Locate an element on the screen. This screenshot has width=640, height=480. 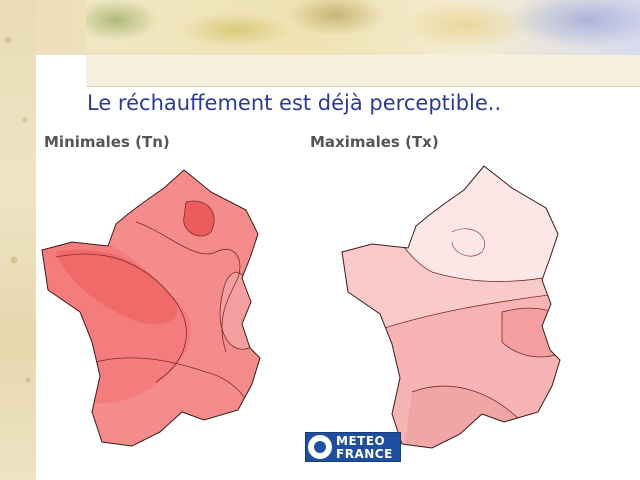
map-left-zone-east is located at coordinates (240, 311).